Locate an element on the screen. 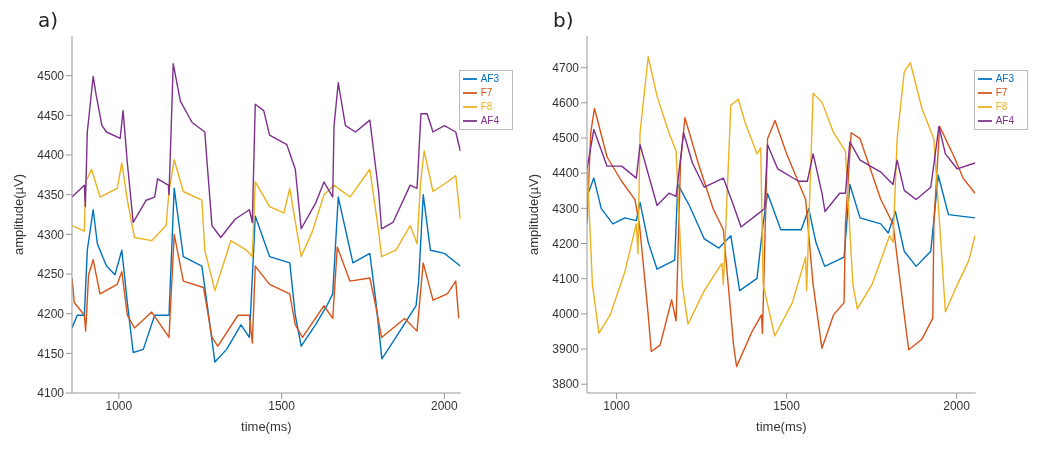 The image size is (1044, 455). y-tick-label: 4350 is located at coordinates (51, 194).